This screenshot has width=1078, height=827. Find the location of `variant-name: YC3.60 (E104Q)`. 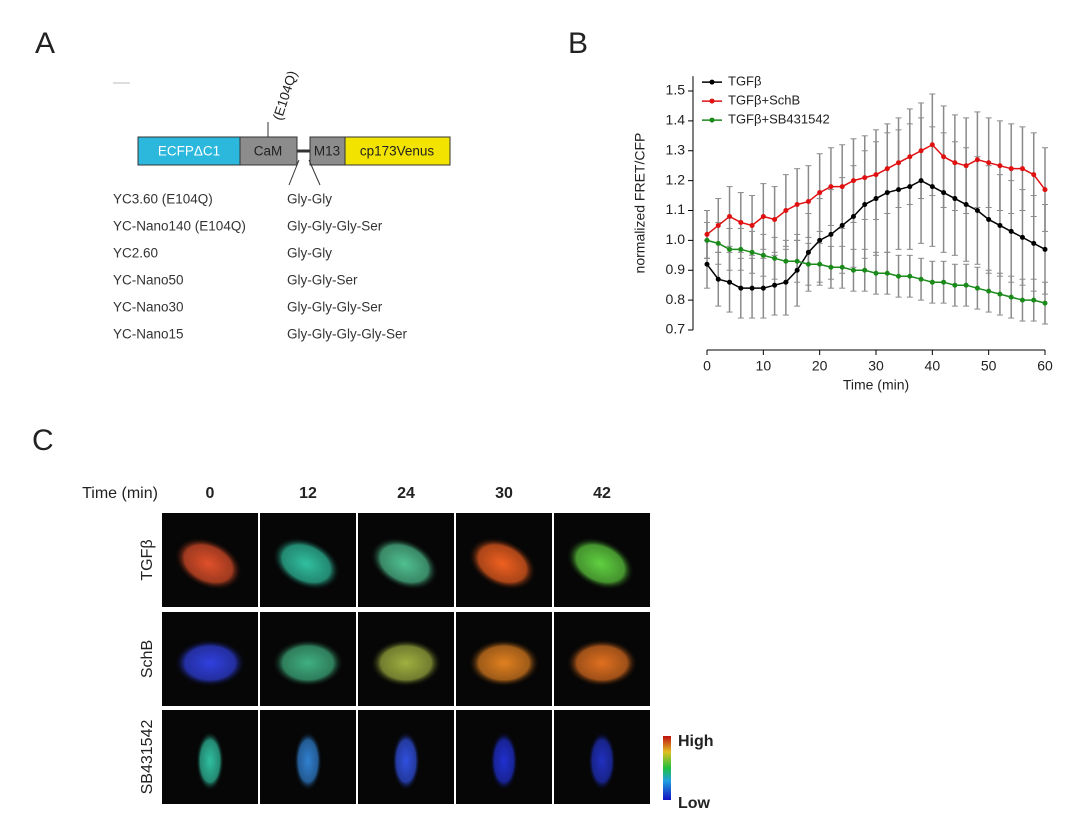

variant-name: YC3.60 (E104Q) is located at coordinates (163, 199).